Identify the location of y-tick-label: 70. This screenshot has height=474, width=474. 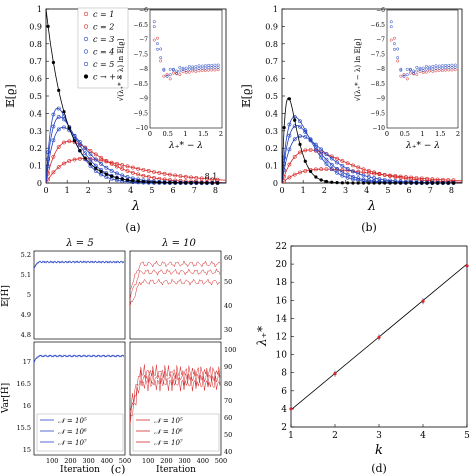
(228, 401).